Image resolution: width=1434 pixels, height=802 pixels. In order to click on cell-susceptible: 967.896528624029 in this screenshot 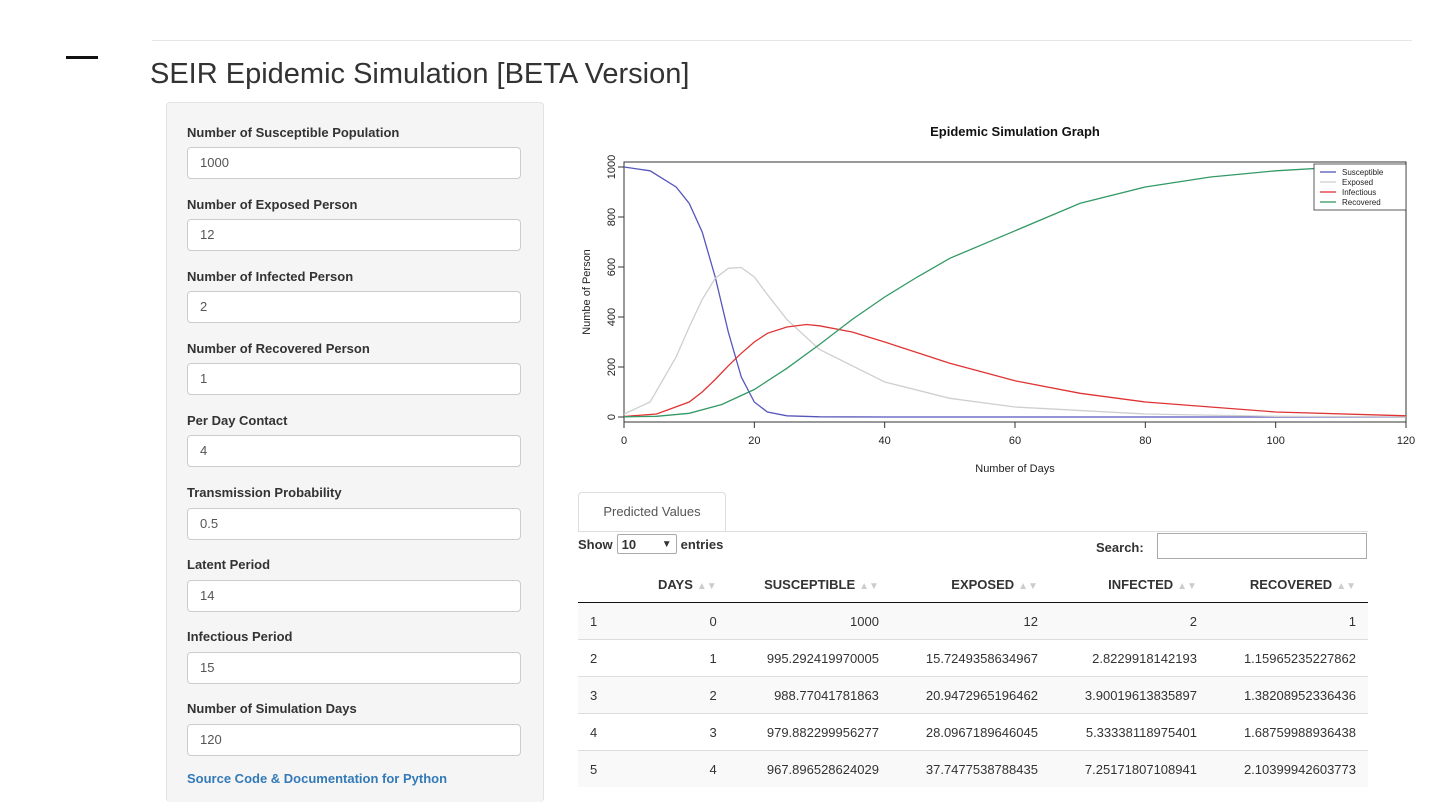, I will do `click(809, 768)`.